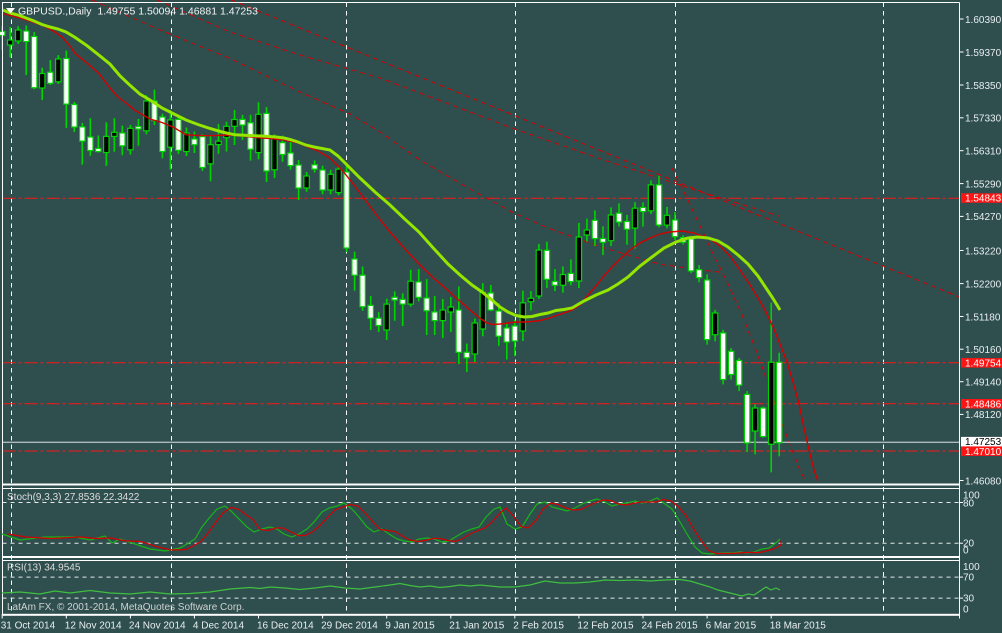 This screenshot has width=1002, height=633. I want to click on svg-text: 1.50160, so click(983, 350).